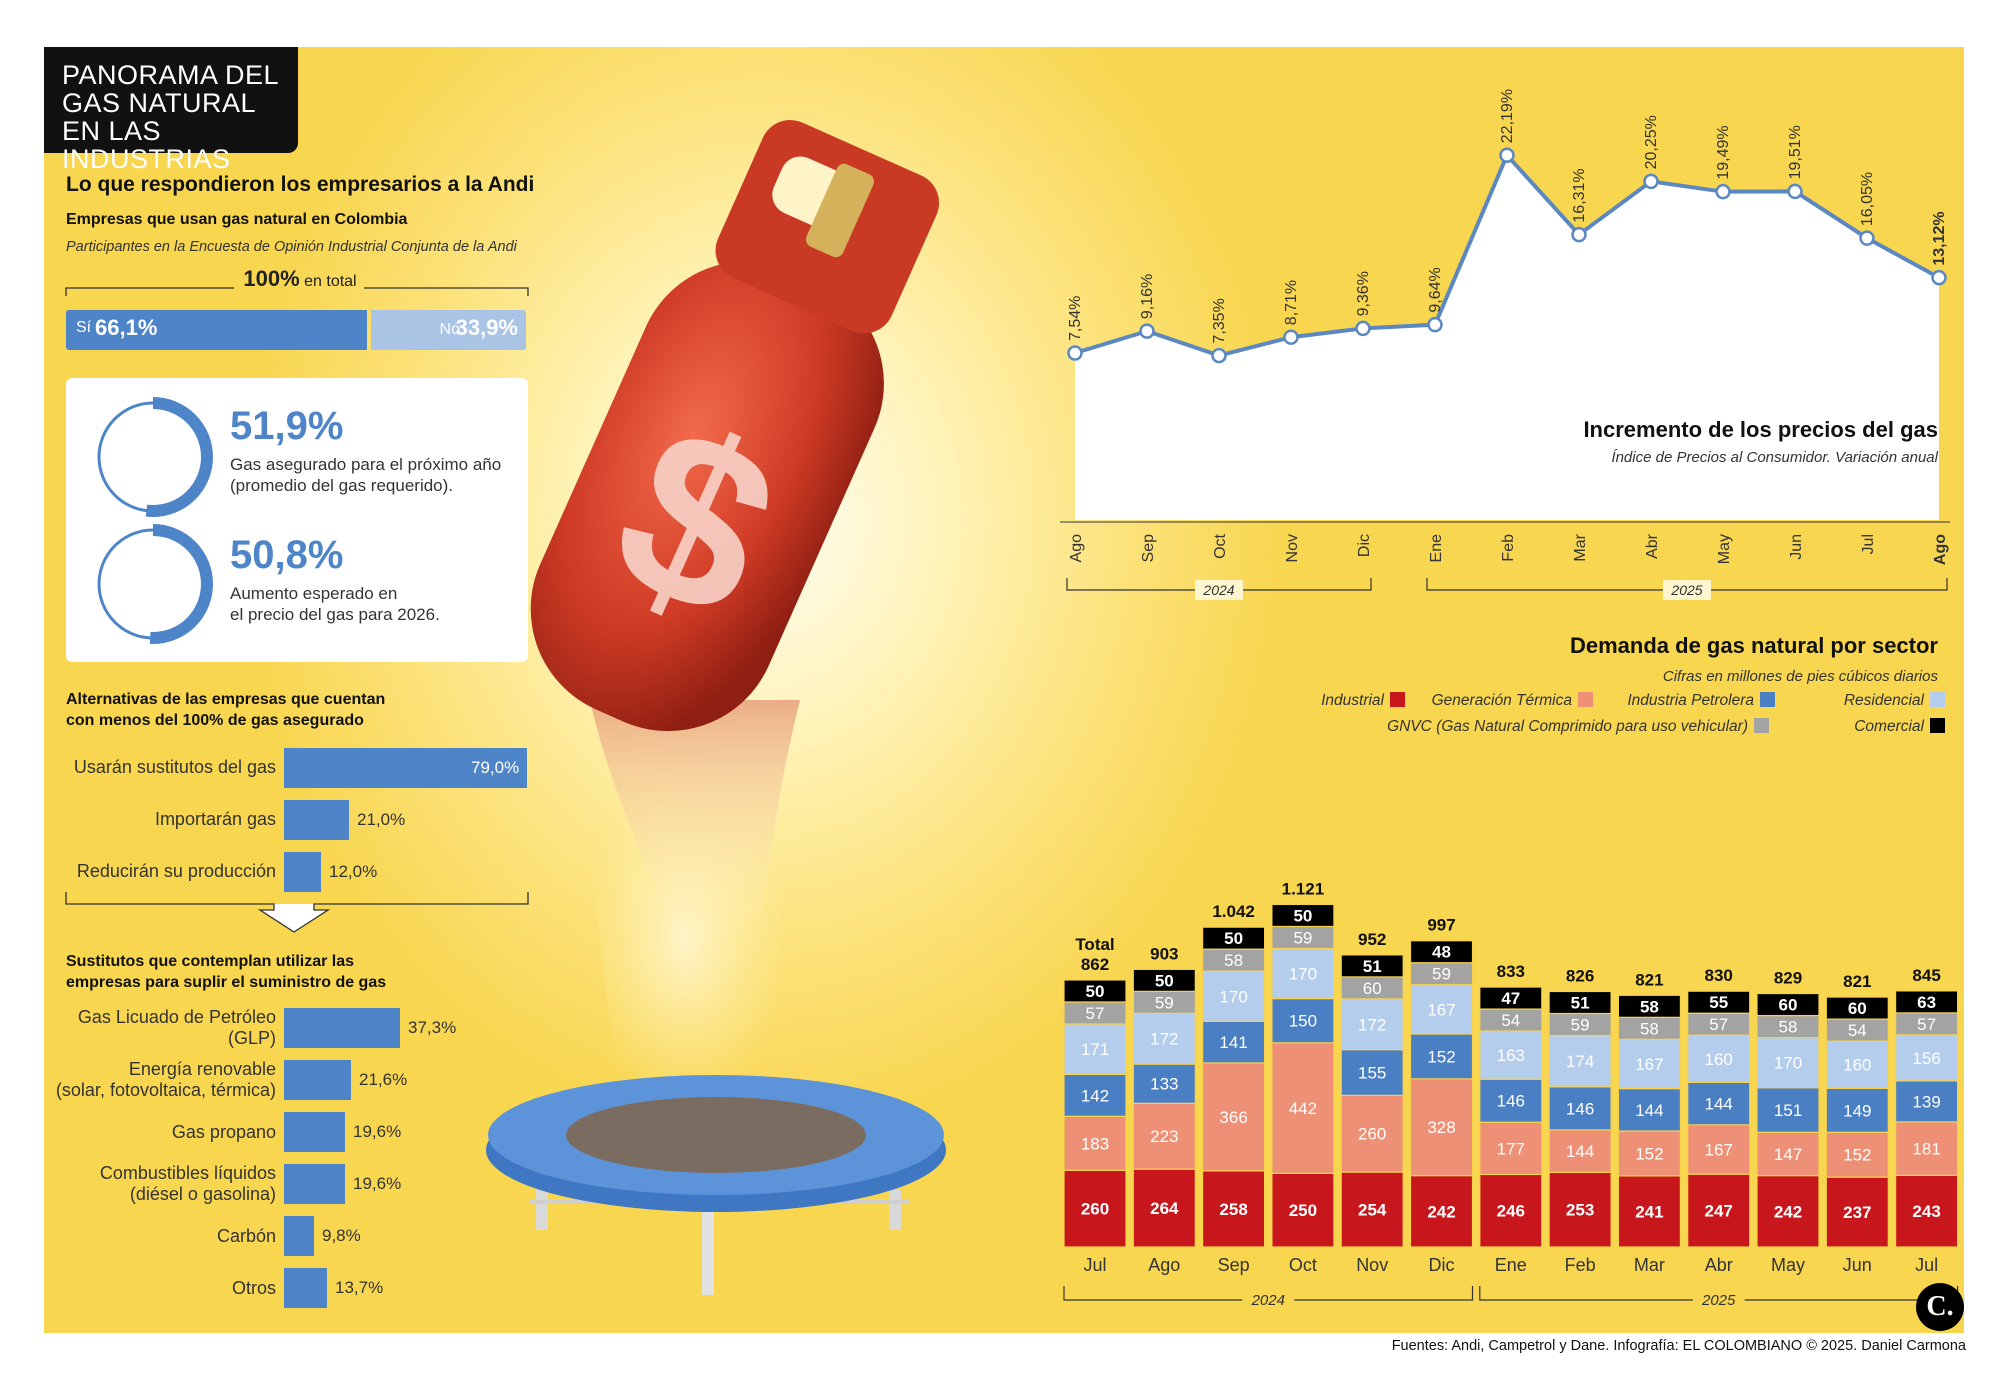  What do you see at coordinates (1718, 1002) in the screenshot?
I see `bar-segment-label: 55` at bounding box center [1718, 1002].